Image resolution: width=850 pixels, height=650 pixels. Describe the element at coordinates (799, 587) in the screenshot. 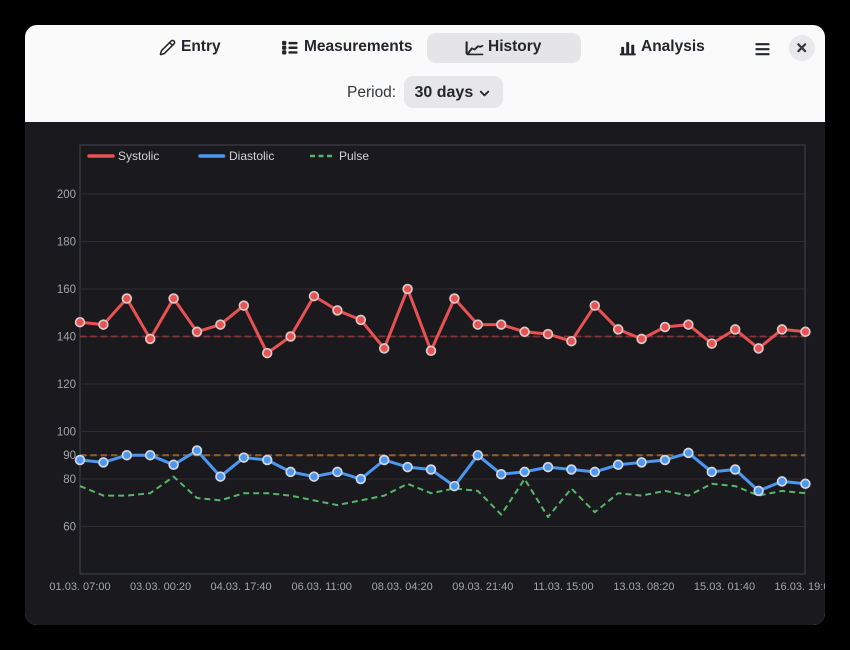

I see `svg-text: 16.03. 19:00` at that location.